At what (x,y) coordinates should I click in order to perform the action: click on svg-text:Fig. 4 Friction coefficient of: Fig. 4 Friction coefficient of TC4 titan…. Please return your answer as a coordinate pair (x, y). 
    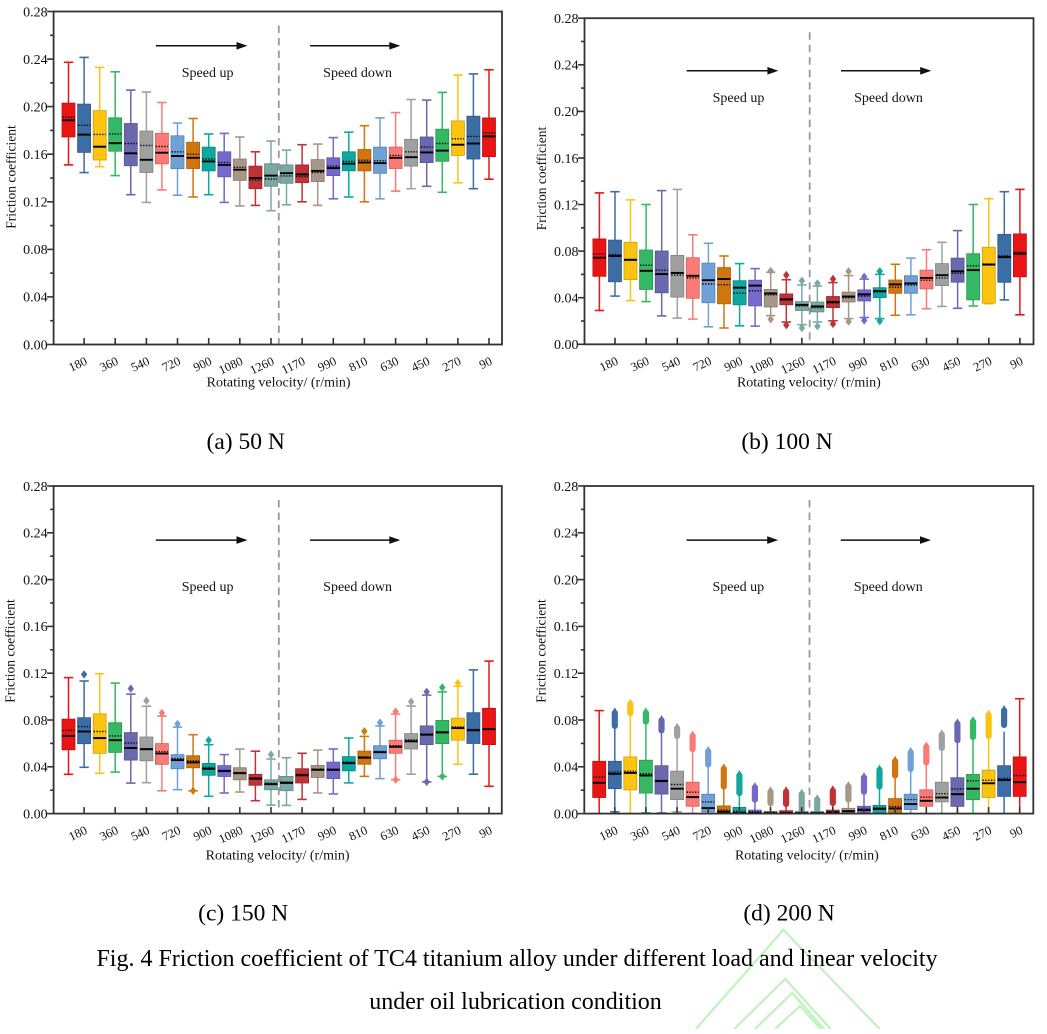
    Looking at the image, I should click on (516, 959).